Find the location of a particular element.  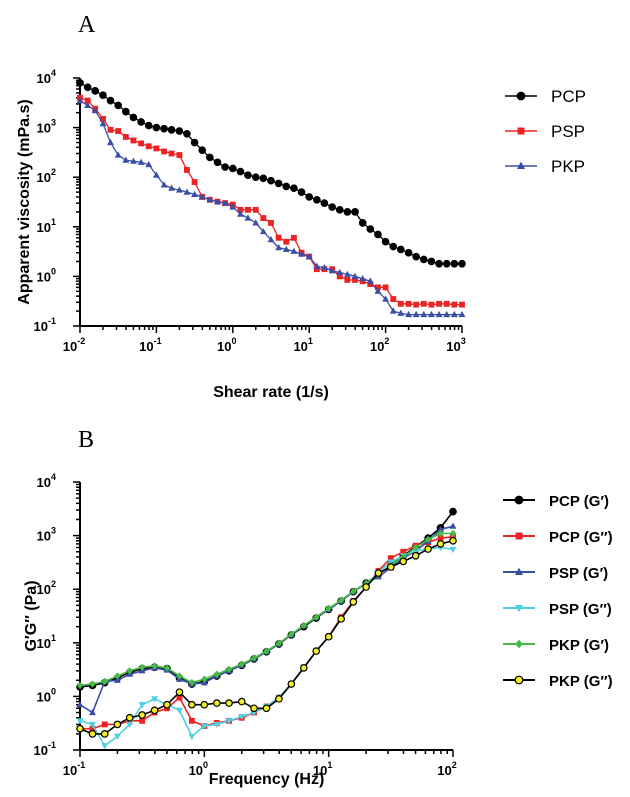

chart-b-legend-label: PCP (G″) is located at coordinates (581, 537).